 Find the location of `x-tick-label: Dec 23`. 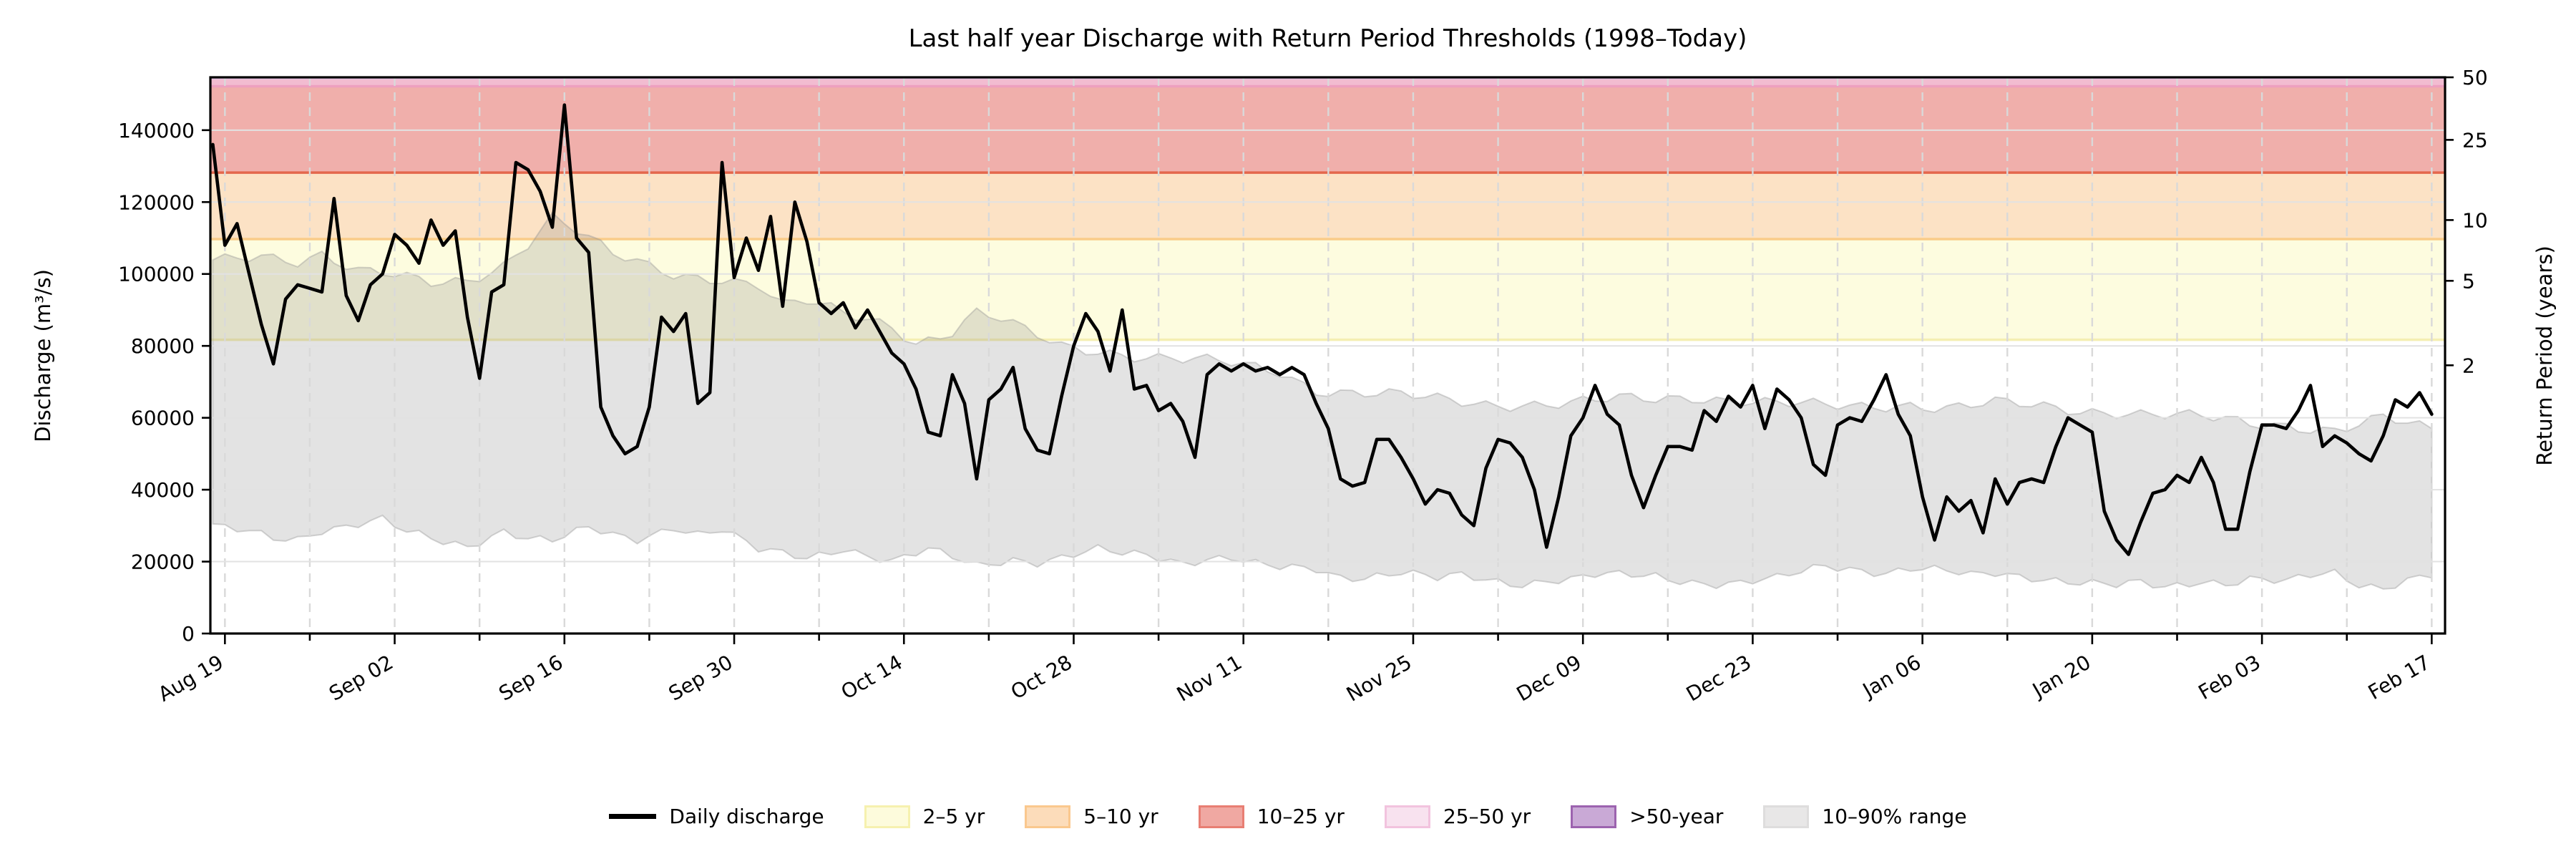

x-tick-label: Dec 23 is located at coordinates (1718, 678).